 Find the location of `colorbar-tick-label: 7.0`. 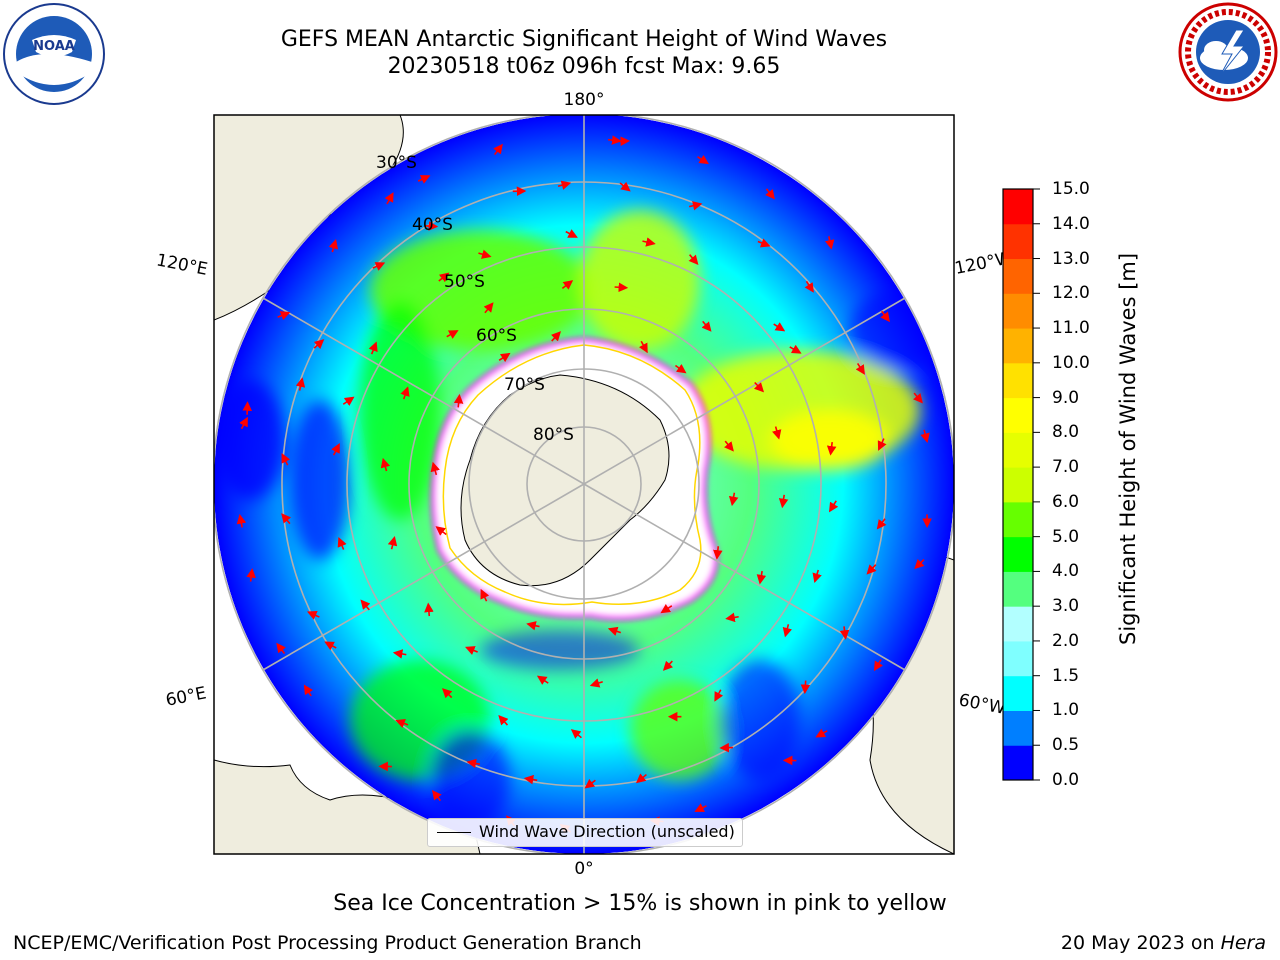

colorbar-tick-label: 7.0 is located at coordinates (1066, 467).